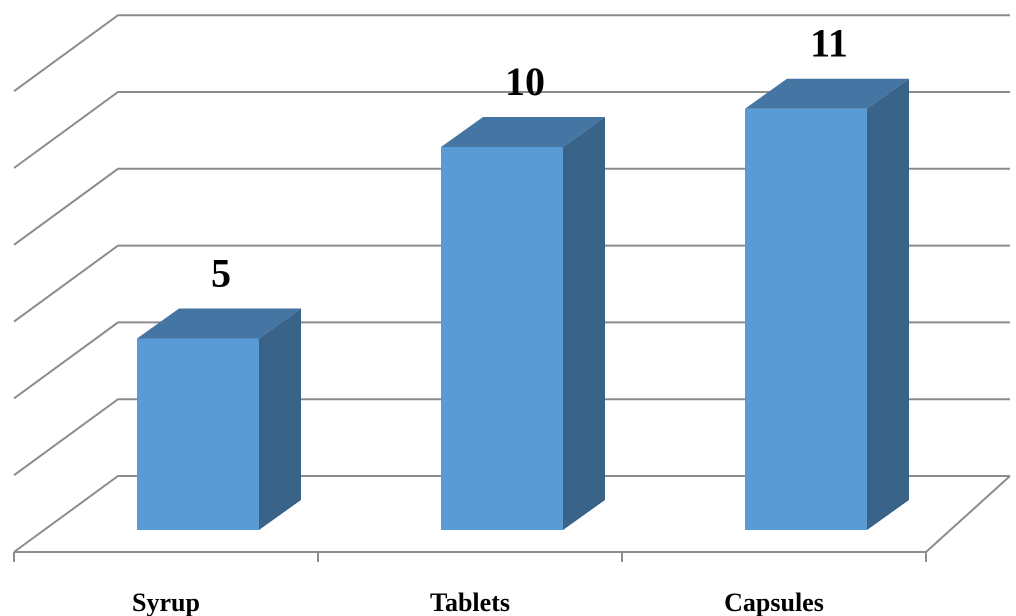 This screenshot has height=616, width=1016. I want to click on bar-capsules, so click(827, 304).